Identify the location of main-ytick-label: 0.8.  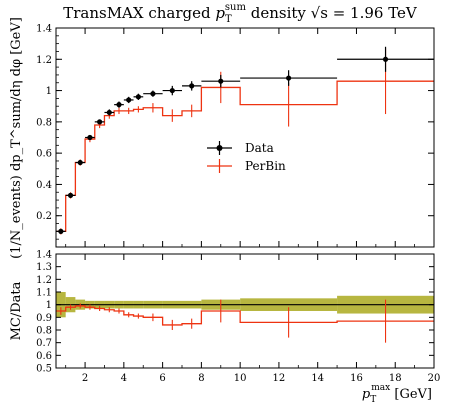
(44, 122).